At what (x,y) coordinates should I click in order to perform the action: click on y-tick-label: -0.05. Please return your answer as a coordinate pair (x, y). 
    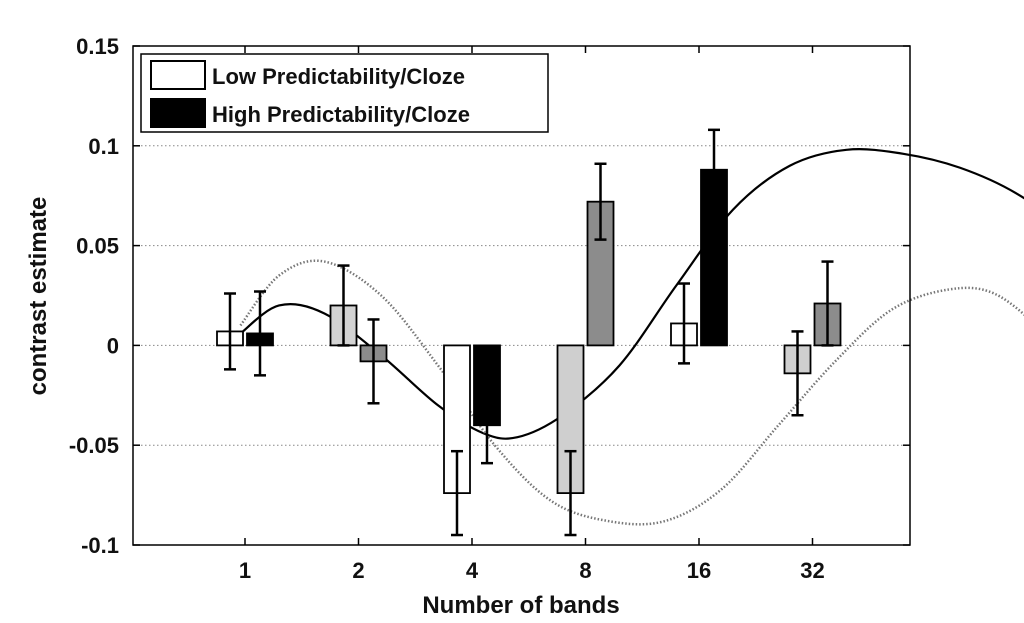
    Looking at the image, I should click on (94, 445).